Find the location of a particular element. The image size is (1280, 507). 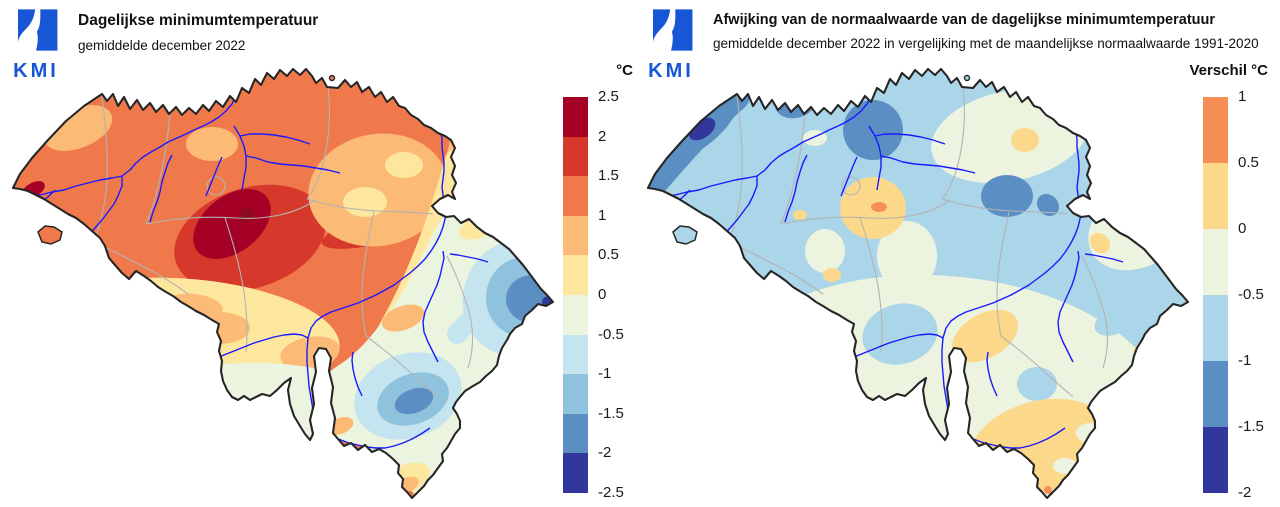

legend-anomaly: 1 0.5 0 -0.5 -1 -1.5 -2 is located at coordinates (1233, 294).